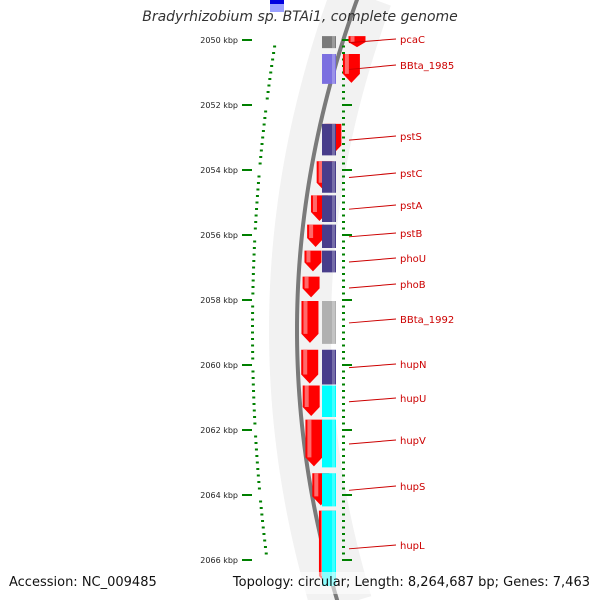  I want to click on footer-backdrop, so click(300, 583).